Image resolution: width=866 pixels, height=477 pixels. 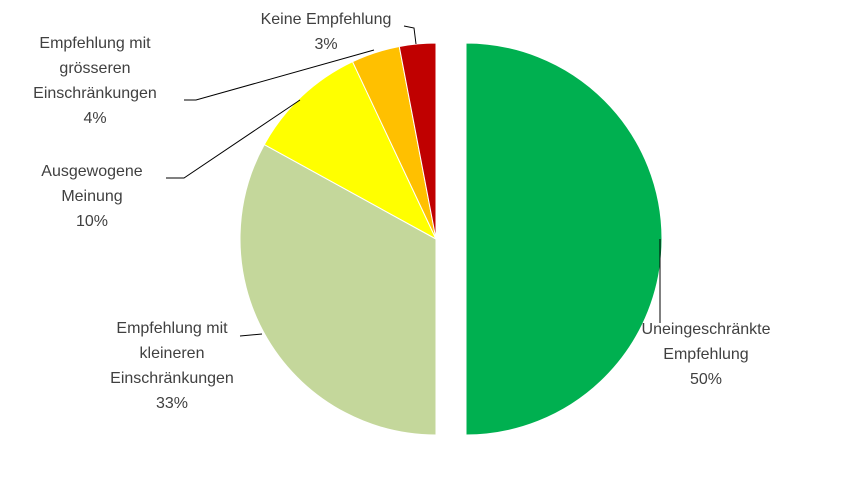 I want to click on slice-label-line: 50%, so click(x=706, y=379).